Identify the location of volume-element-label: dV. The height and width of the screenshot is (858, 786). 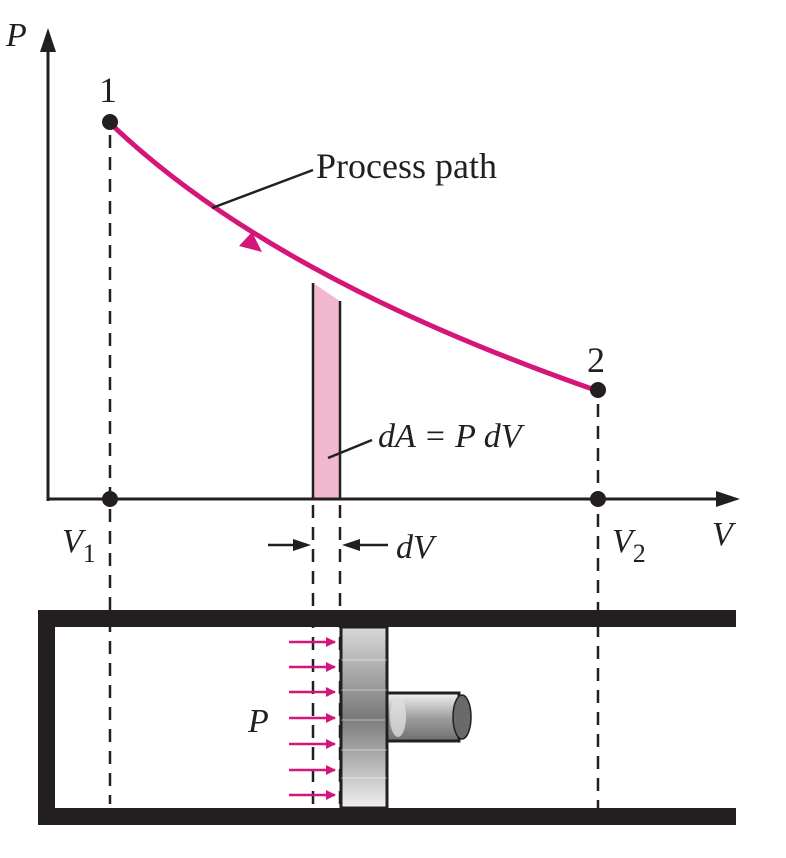
(417, 547).